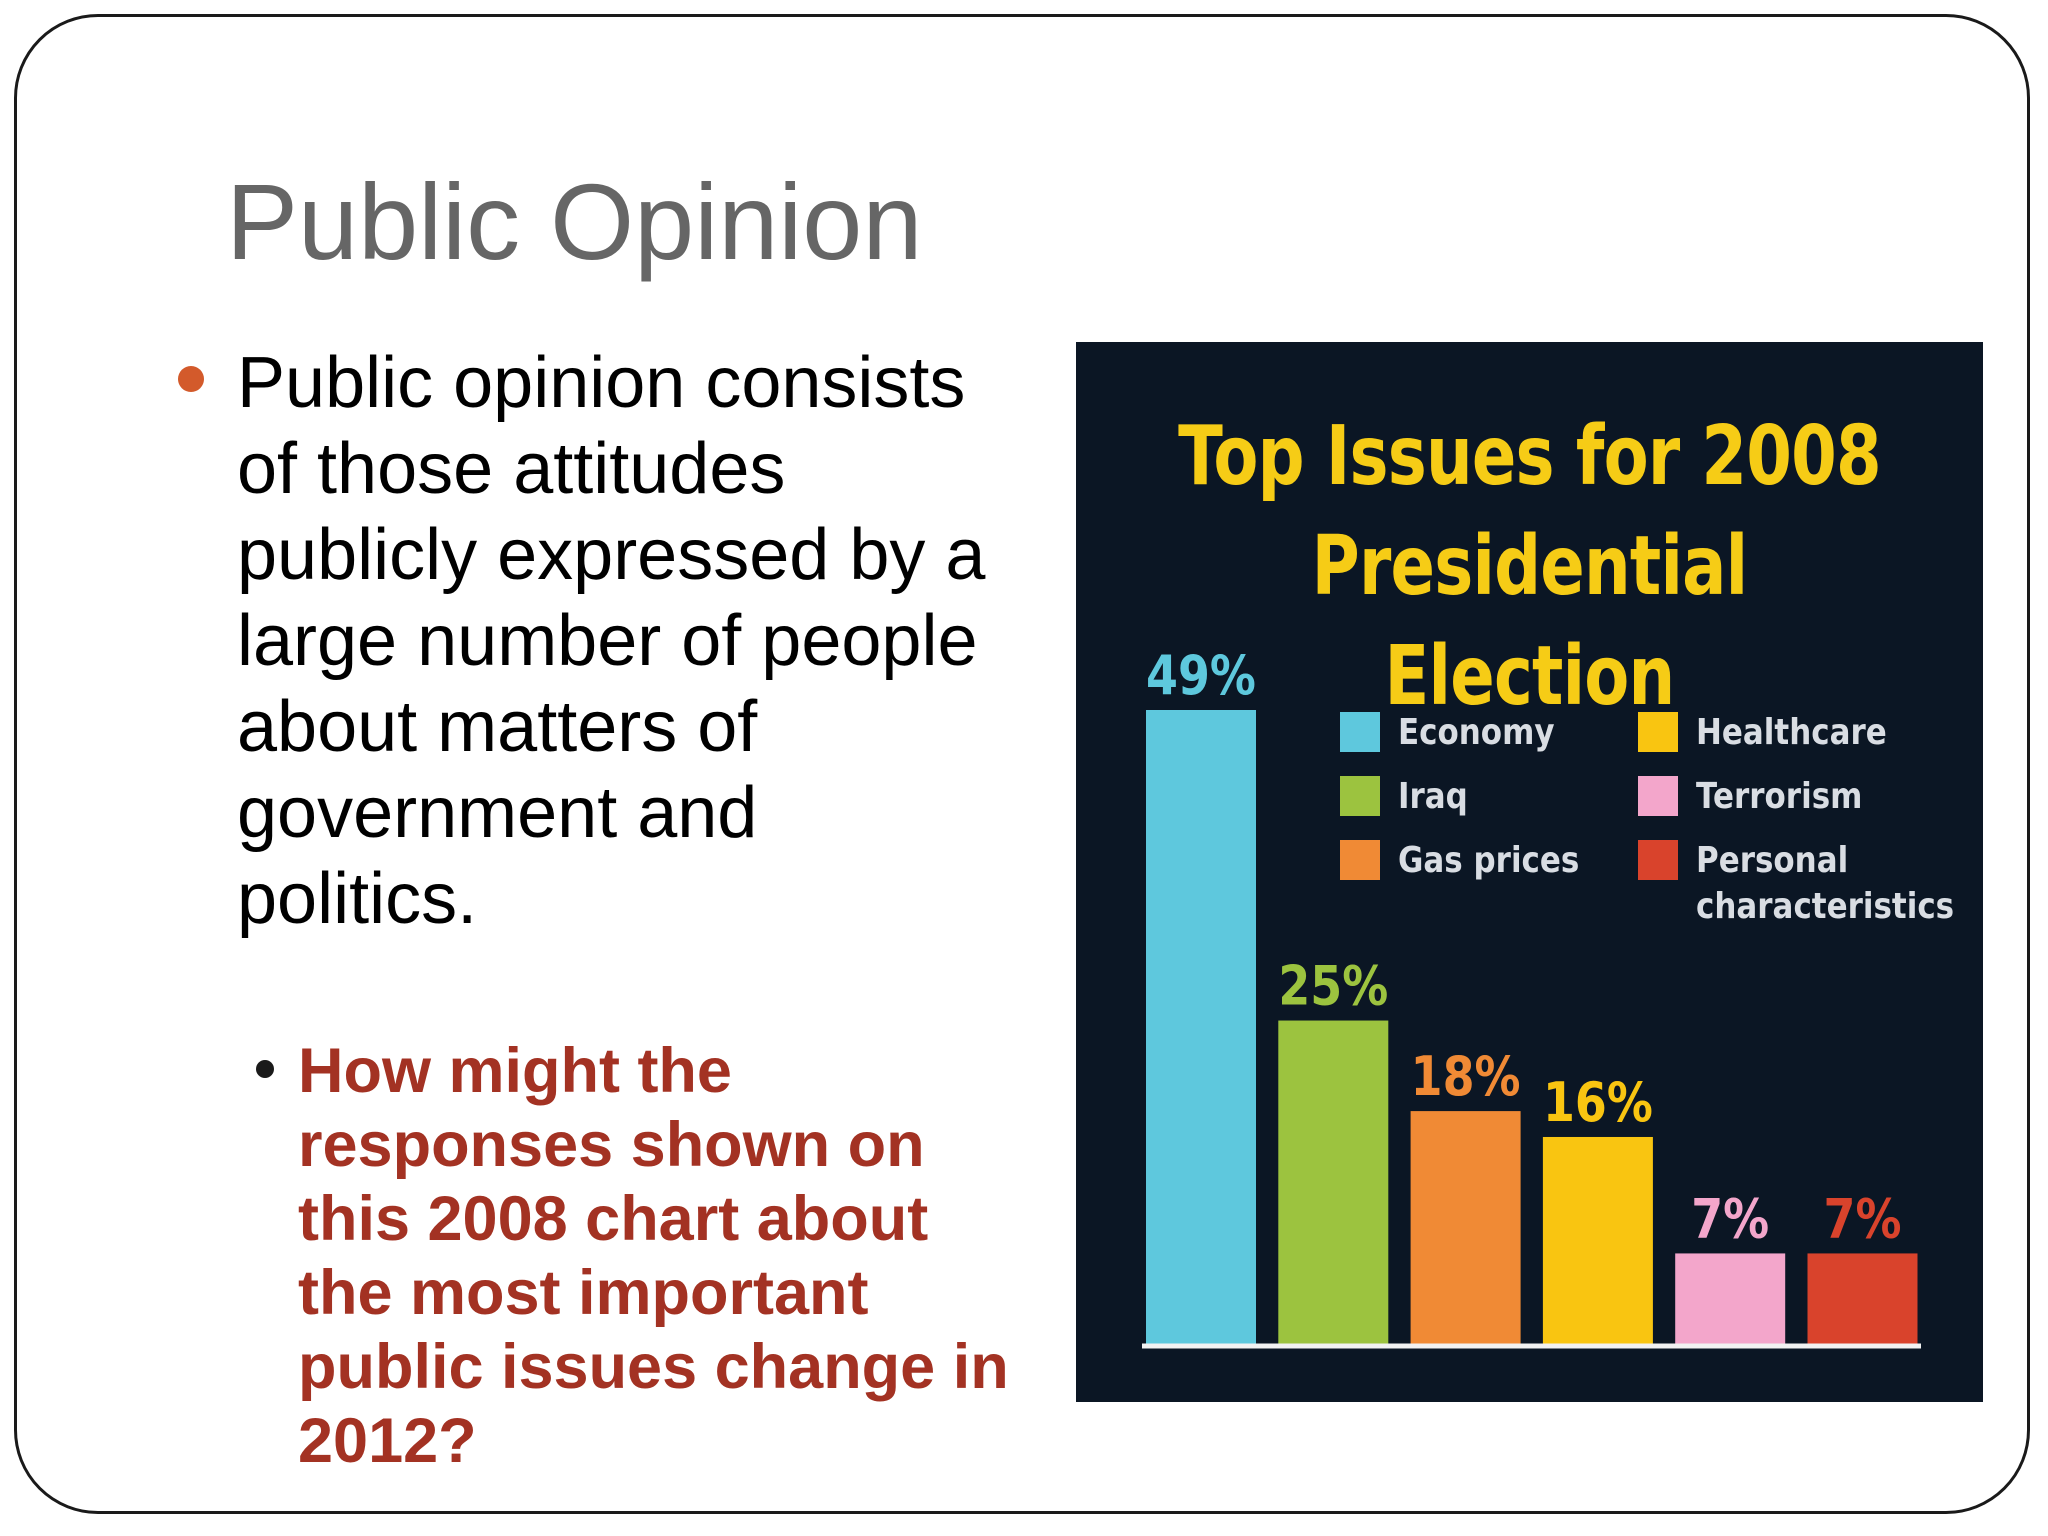 This screenshot has height=1536, width=2048. What do you see at coordinates (1658, 796) in the screenshot?
I see `legend-swatch-terrorism` at bounding box center [1658, 796].